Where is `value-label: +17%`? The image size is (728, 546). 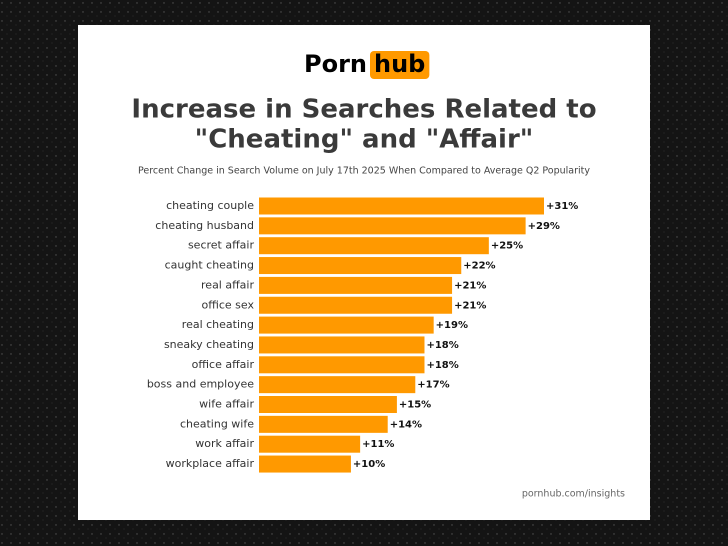 value-label: +17% is located at coordinates (433, 385).